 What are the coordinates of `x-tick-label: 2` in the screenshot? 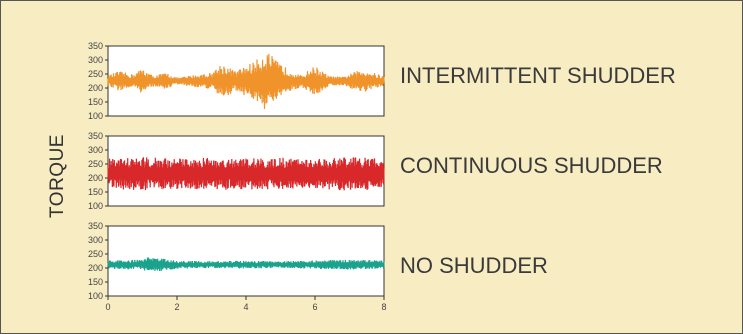 It's located at (176, 307).